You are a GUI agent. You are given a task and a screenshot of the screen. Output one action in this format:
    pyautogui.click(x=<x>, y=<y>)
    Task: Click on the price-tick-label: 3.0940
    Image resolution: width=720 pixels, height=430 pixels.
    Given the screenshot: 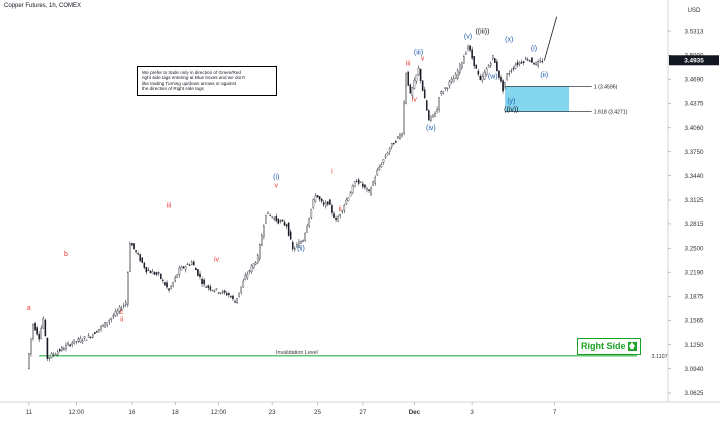 What is the action you would take?
    pyautogui.click(x=694, y=369)
    